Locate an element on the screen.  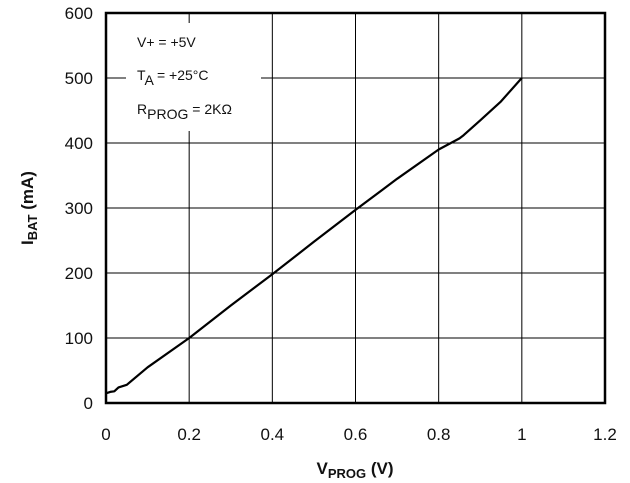
x-tick-label: 1 is located at coordinates (521, 434).